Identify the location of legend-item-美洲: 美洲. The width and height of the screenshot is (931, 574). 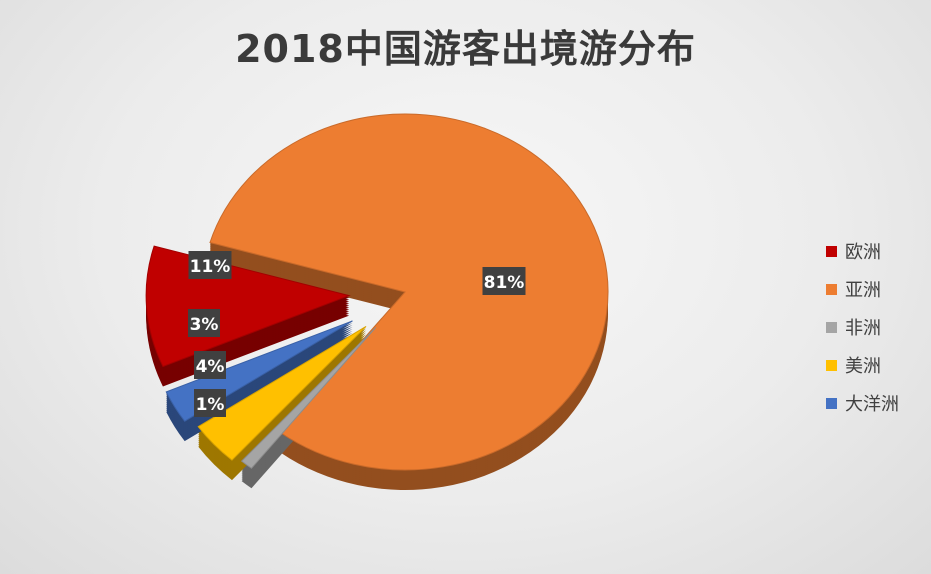
(862, 365).